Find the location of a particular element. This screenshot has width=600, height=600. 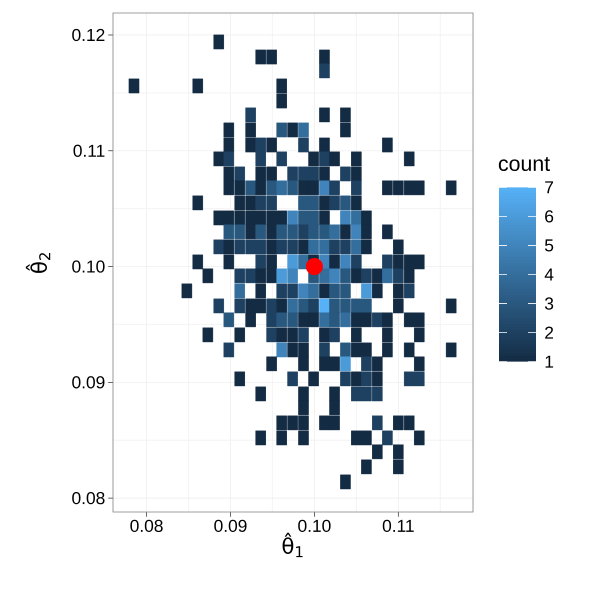

color-bar-label: 5 is located at coordinates (549, 245).